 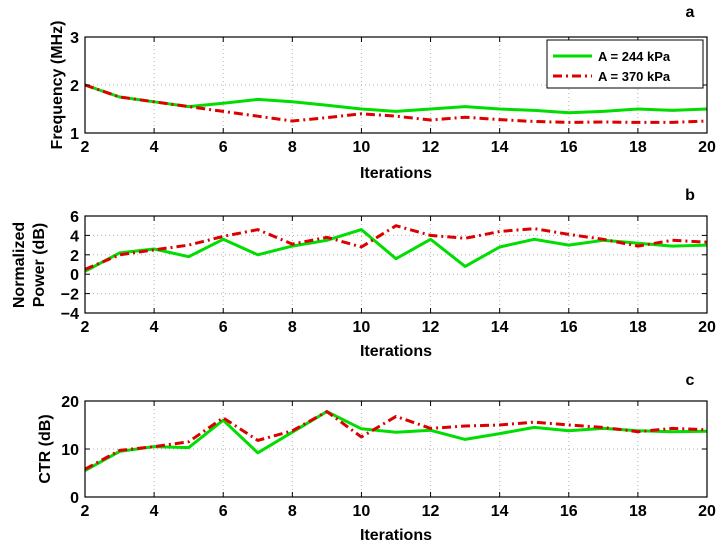 I want to click on y-tick-label: 10, so click(x=70, y=450).